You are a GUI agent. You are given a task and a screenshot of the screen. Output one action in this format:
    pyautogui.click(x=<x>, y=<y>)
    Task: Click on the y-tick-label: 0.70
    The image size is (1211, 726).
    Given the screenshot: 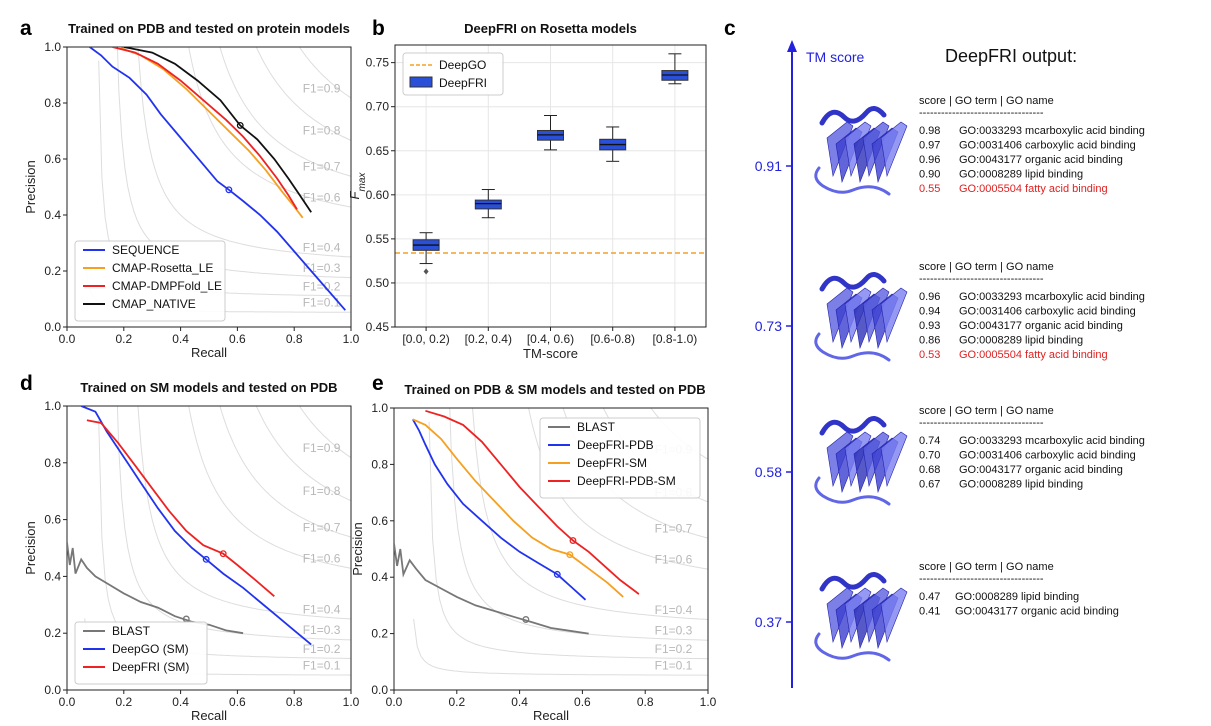 What is the action you would take?
    pyautogui.click(x=378, y=107)
    